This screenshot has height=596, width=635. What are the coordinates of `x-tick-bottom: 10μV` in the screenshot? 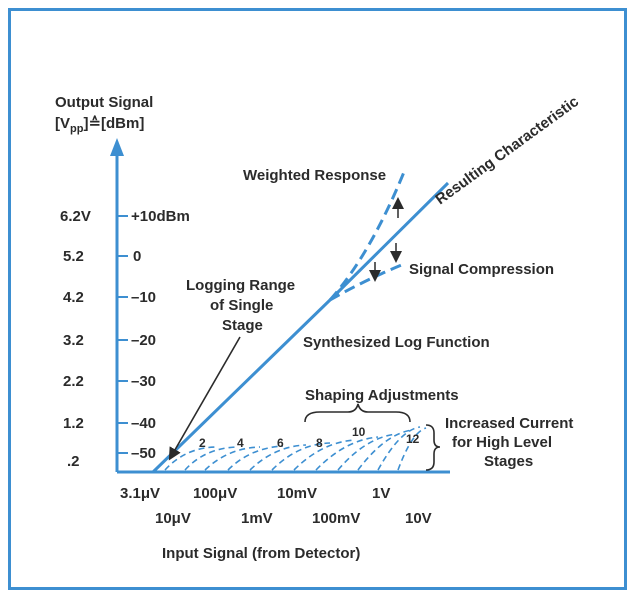 It's located at (173, 518).